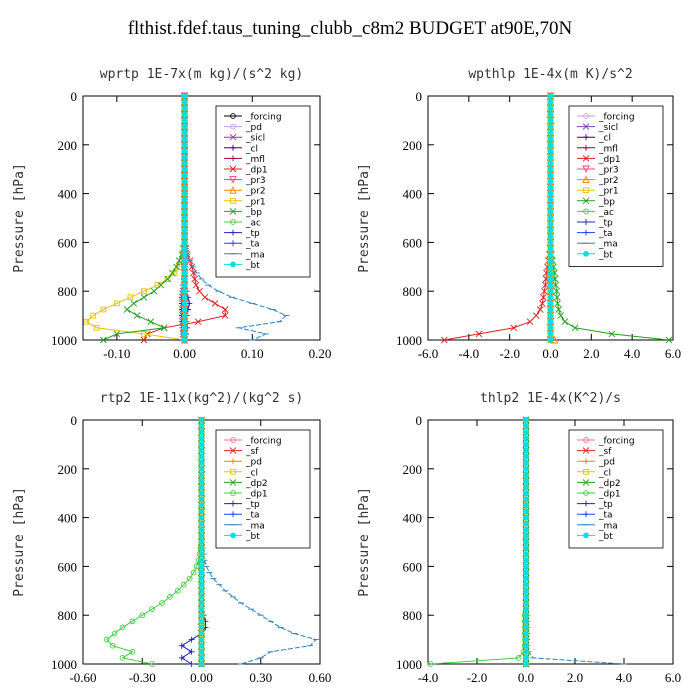  I want to click on series-line, so click(497, 218).